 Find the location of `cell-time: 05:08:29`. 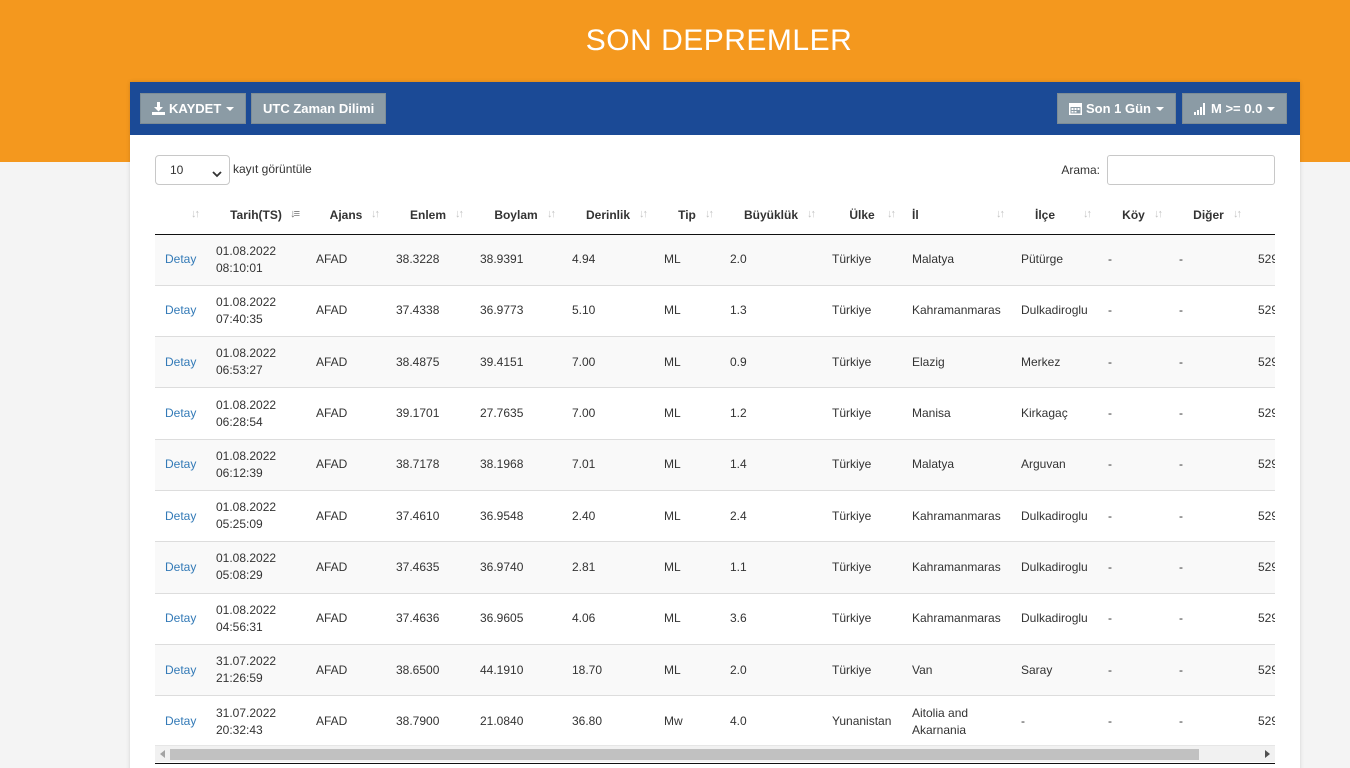

cell-time: 05:08:29 is located at coordinates (239, 575).